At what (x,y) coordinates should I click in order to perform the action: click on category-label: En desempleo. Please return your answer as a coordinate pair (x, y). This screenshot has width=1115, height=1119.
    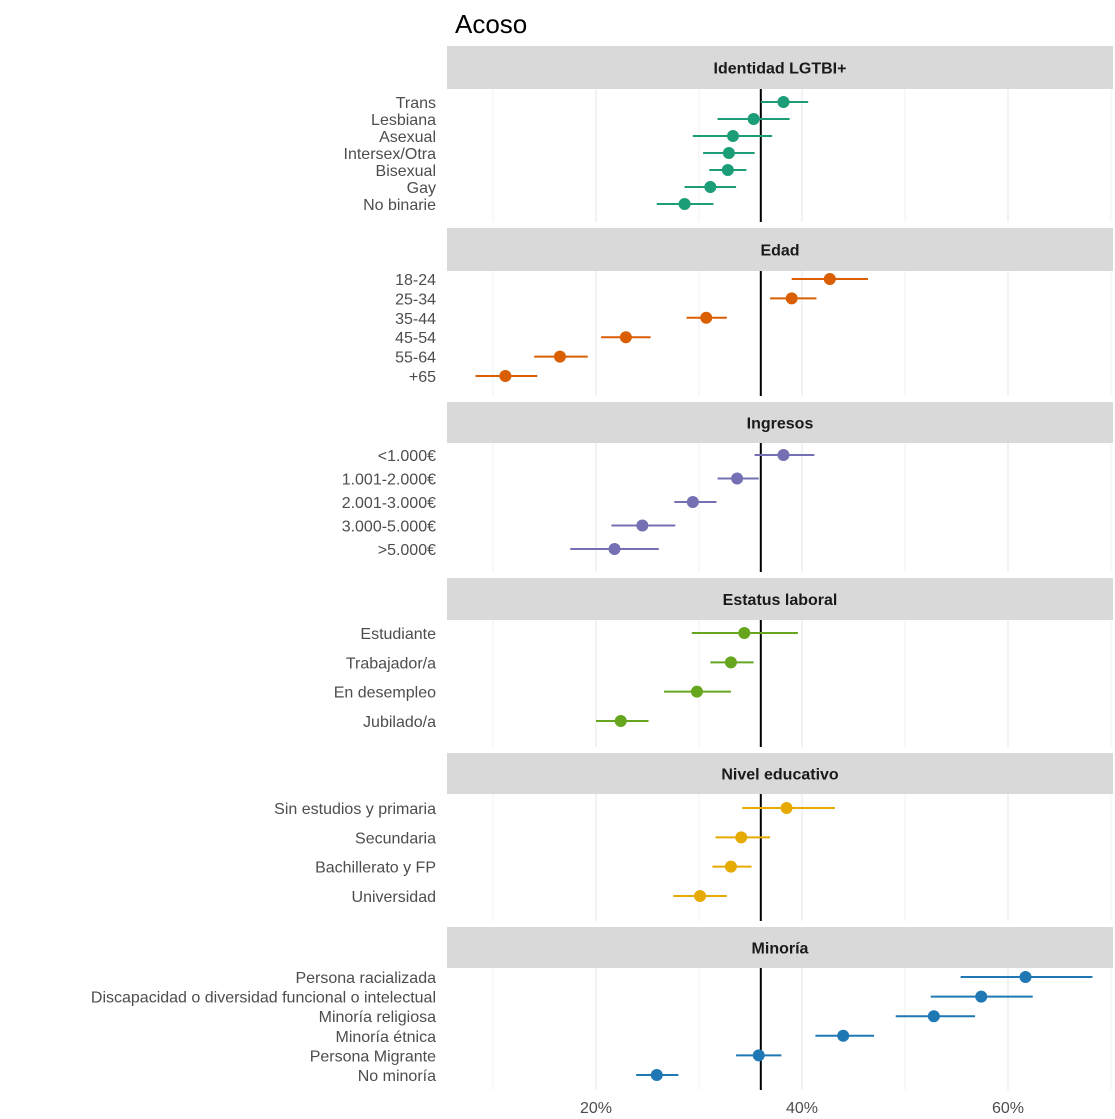
    Looking at the image, I should click on (385, 693).